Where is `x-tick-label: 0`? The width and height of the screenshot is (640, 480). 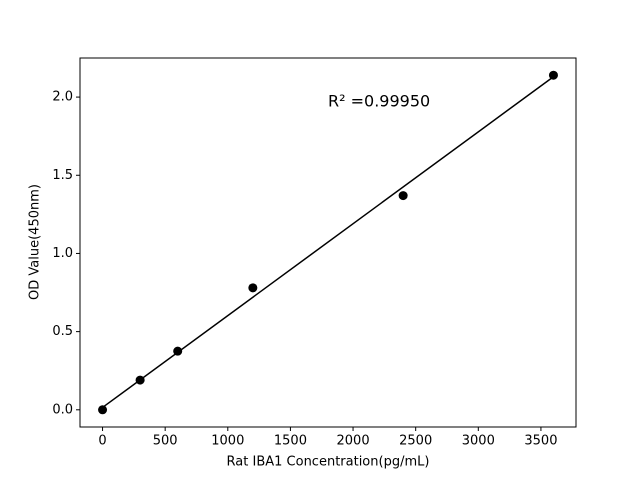
x-tick-label: 0 is located at coordinates (102, 441).